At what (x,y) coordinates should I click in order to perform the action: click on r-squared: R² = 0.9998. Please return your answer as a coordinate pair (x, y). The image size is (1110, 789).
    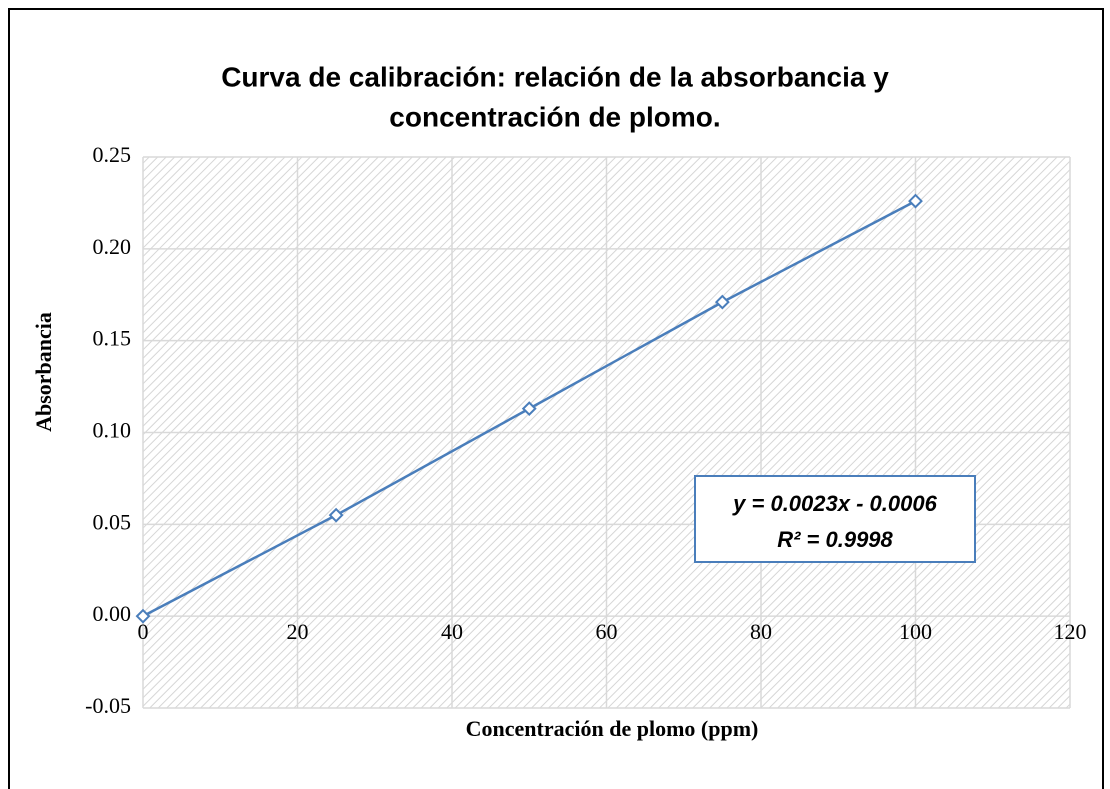
    Looking at the image, I should click on (835, 539).